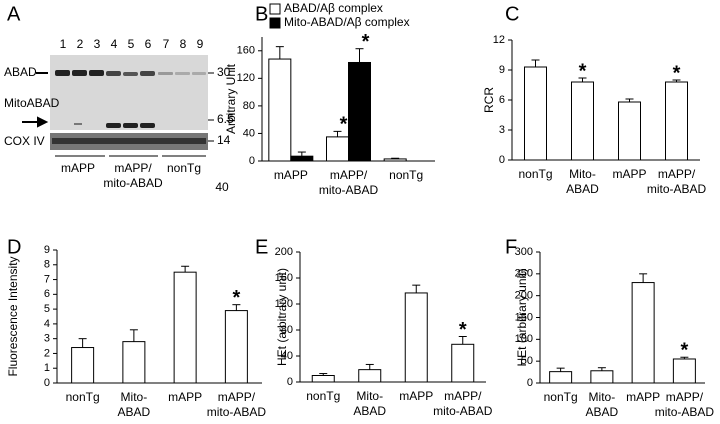 This screenshot has width=720, height=424. I want to click on lane-number: 8, so click(183, 44).